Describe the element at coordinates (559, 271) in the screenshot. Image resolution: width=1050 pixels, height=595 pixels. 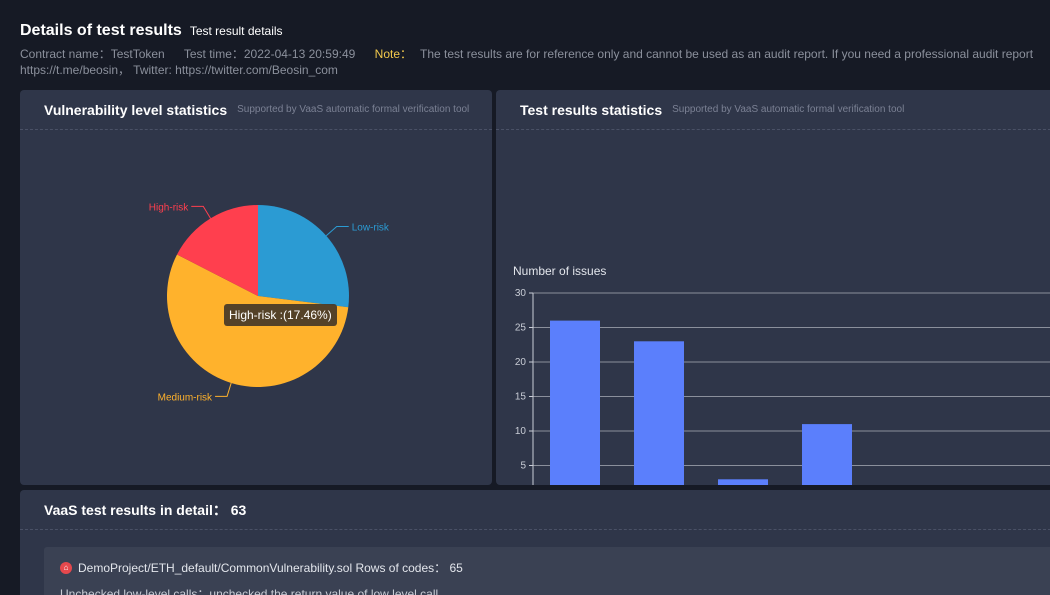
I see `y-axis-title: Number of issues` at that location.